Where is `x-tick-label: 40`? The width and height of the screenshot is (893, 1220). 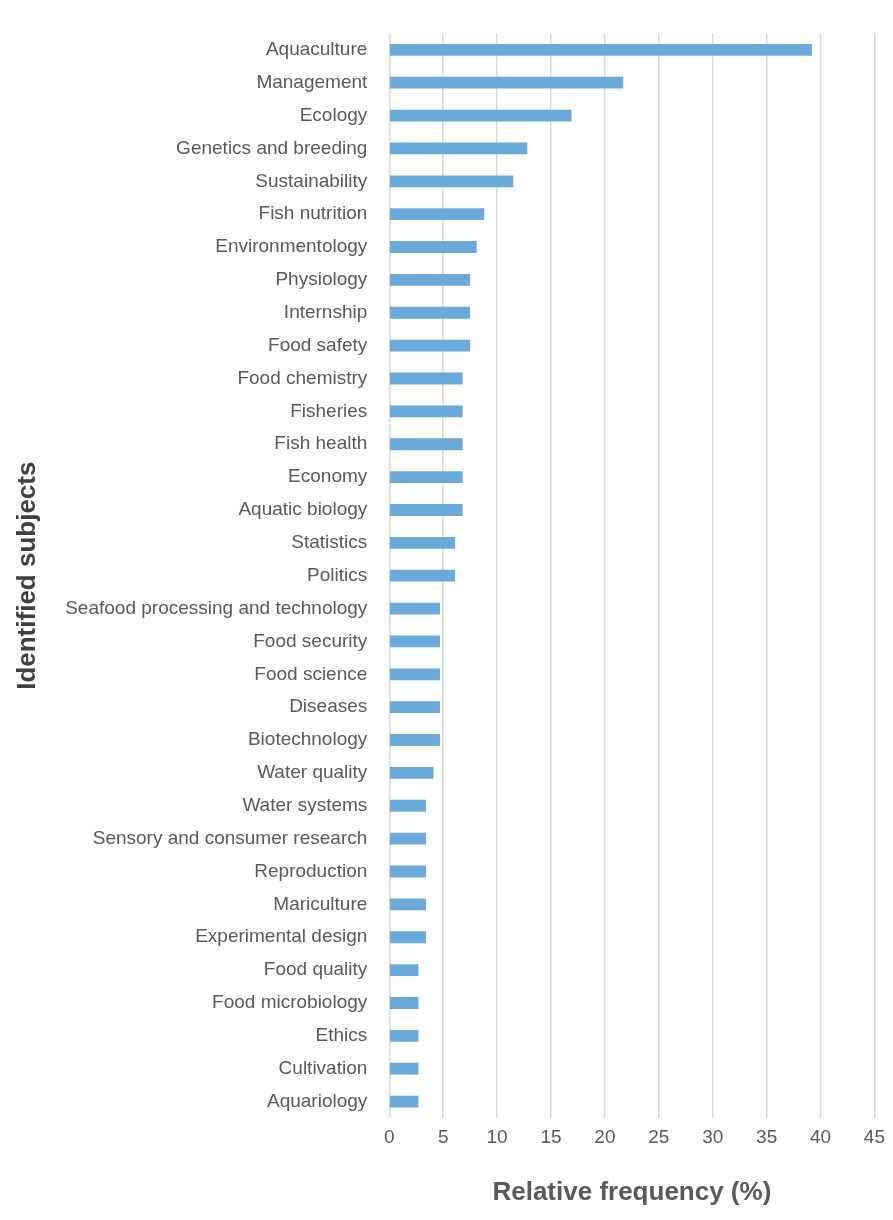
x-tick-label: 40 is located at coordinates (820, 1136).